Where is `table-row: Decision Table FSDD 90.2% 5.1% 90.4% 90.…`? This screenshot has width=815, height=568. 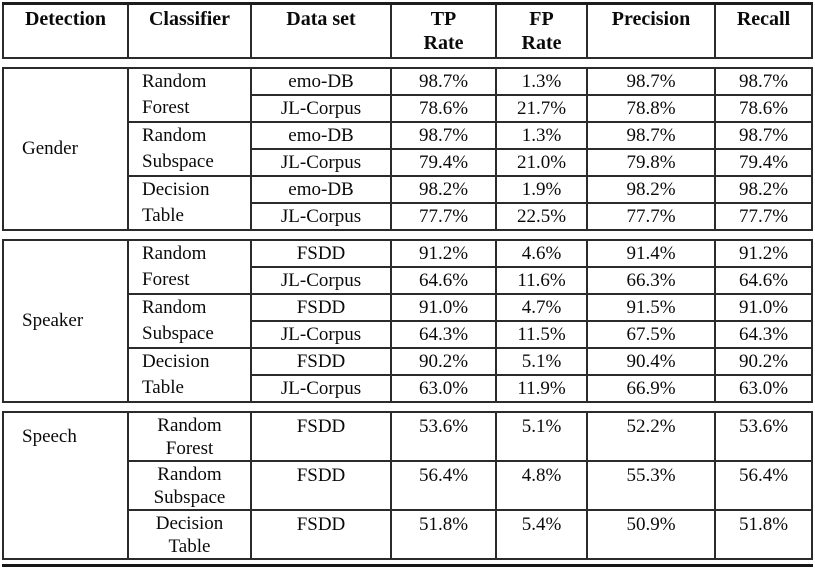 table-row: Decision Table FSDD 90.2% 5.1% 90.4% 90.… is located at coordinates (408, 375).